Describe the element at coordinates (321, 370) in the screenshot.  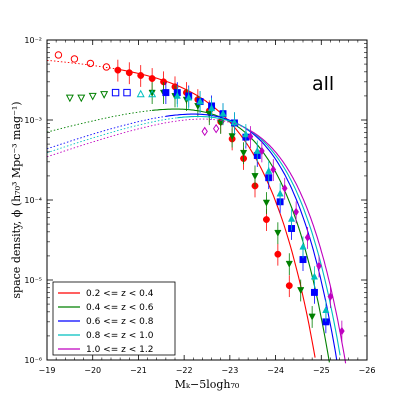
I see `x-tick-label: −25` at that location.